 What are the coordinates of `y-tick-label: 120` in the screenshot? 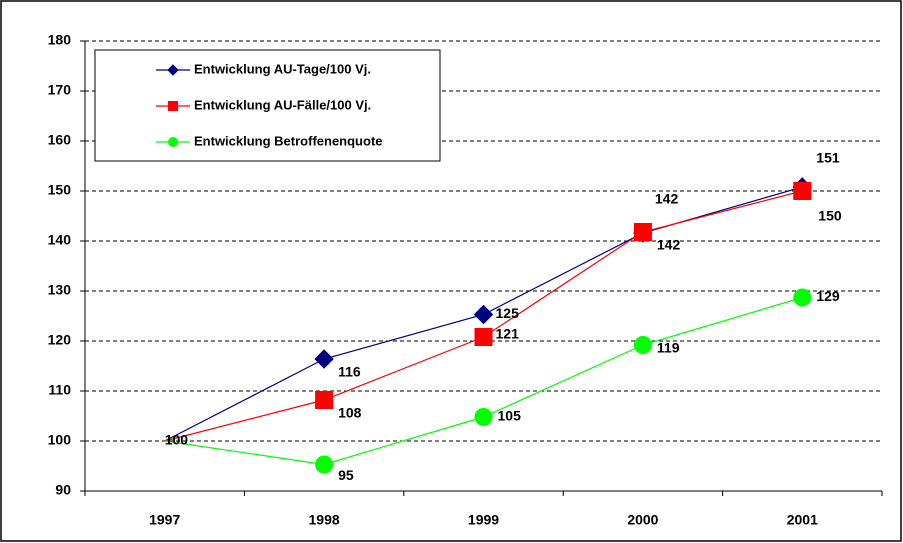 It's located at (60, 340).